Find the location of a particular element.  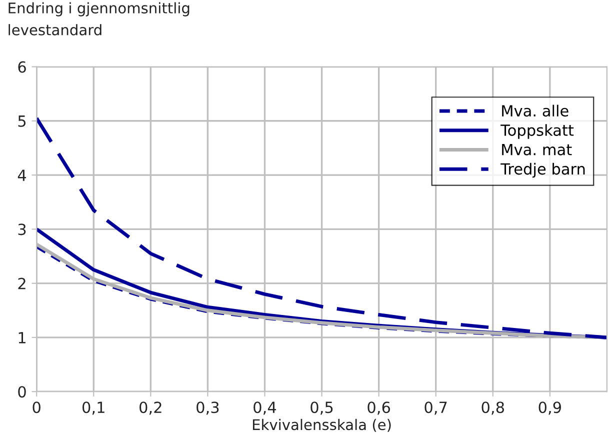

x-tick-label: 0,9 is located at coordinates (549, 408).